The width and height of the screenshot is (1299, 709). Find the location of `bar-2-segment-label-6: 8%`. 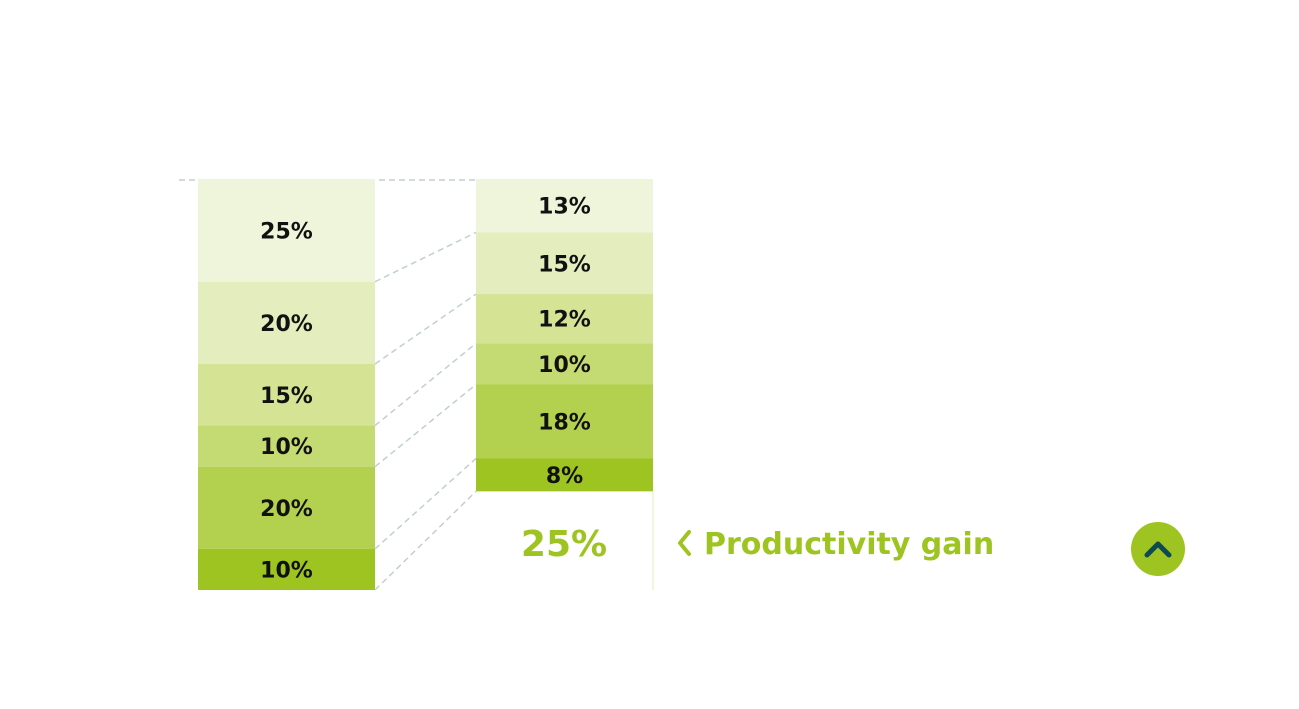

bar-2-segment-label-6: 8% is located at coordinates (564, 476).